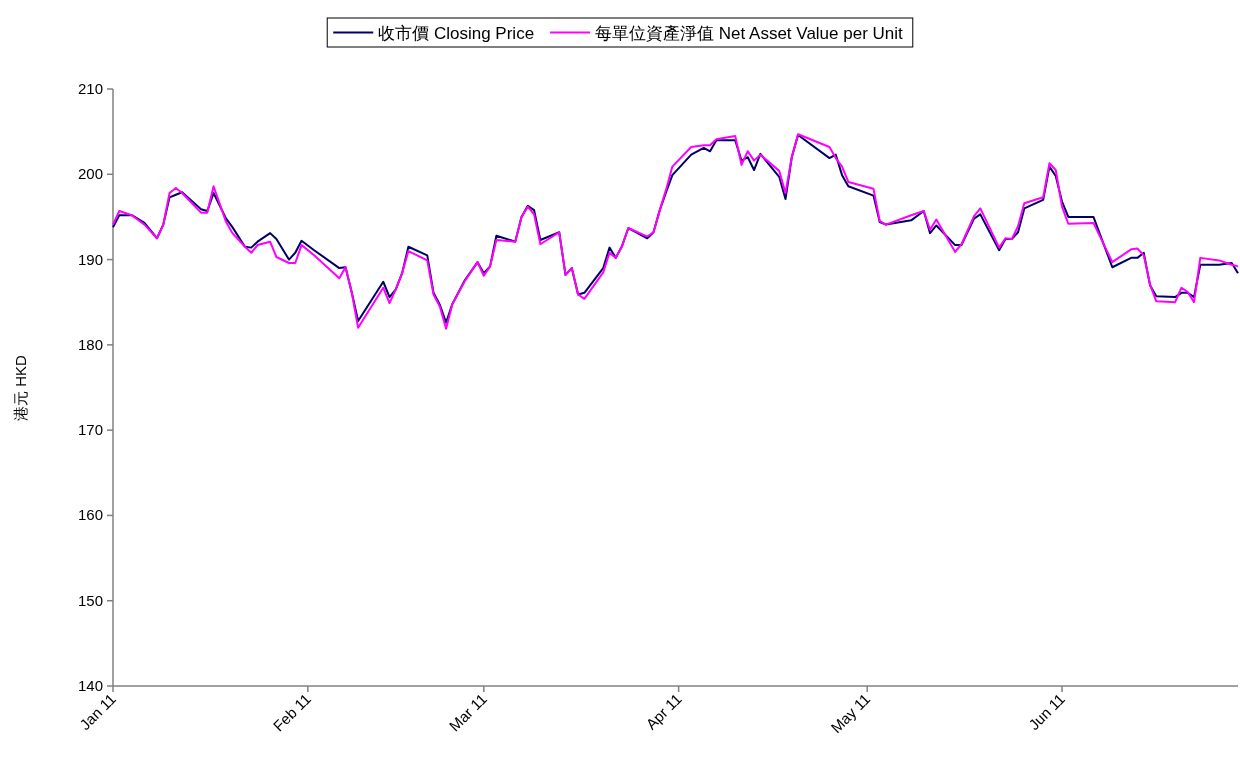 The image size is (1240, 760). I want to click on y-tick-label: 200, so click(90, 174).